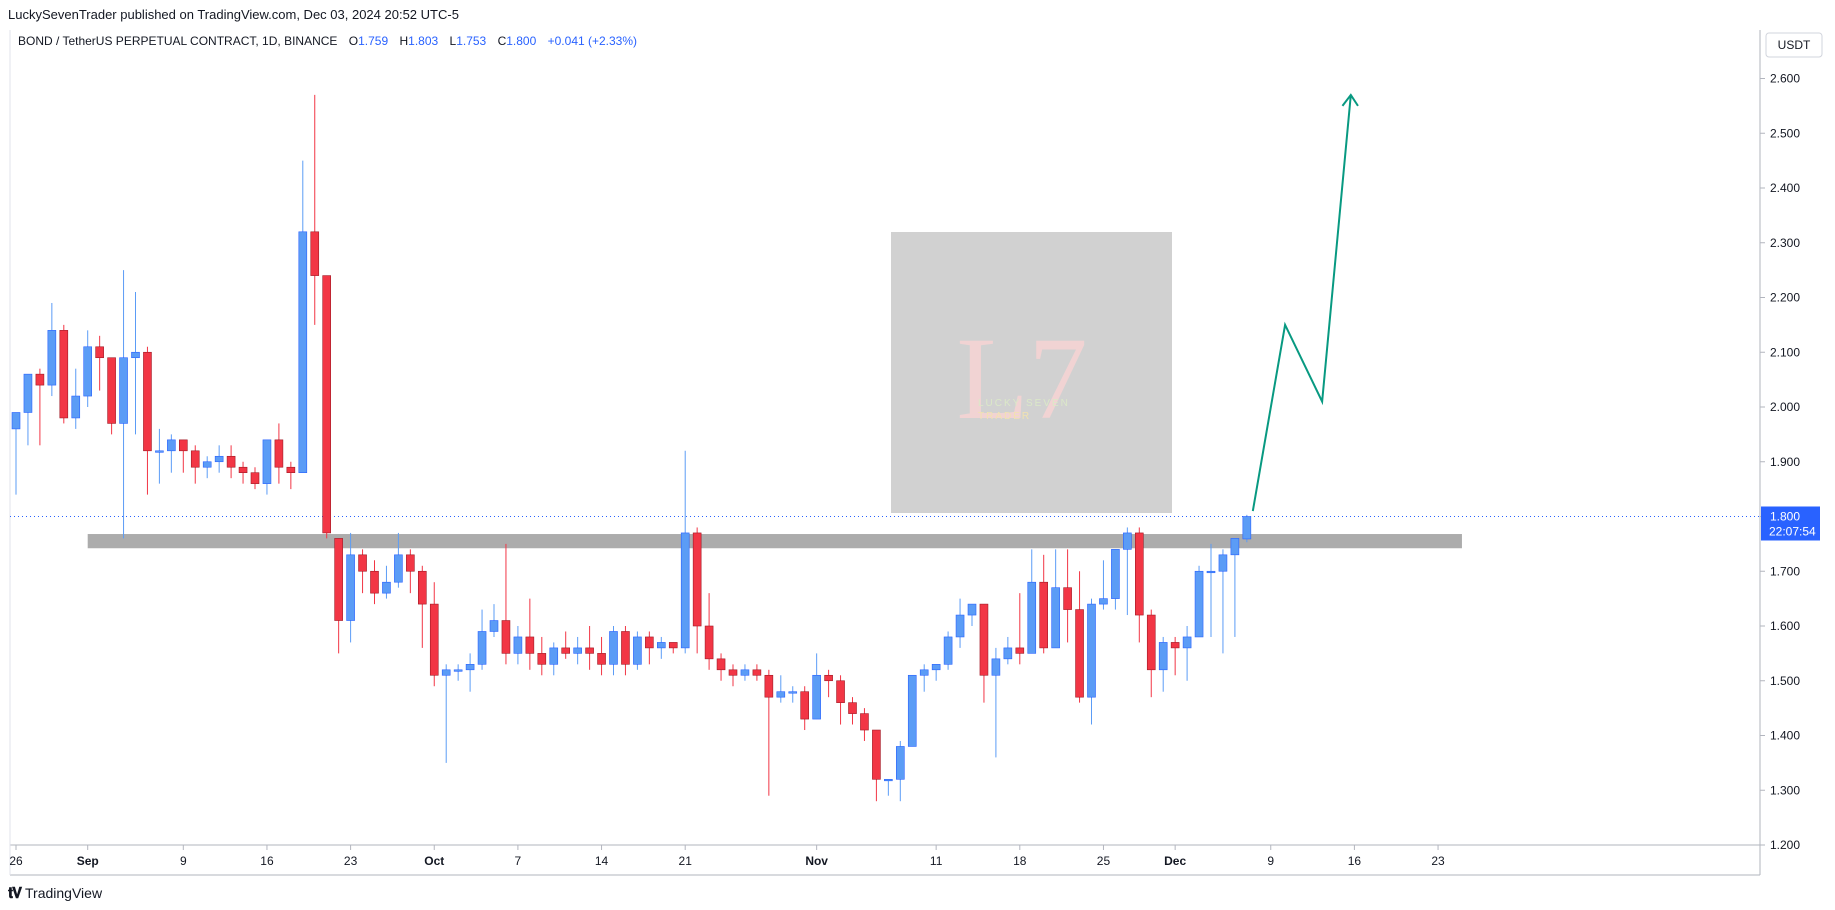 The image size is (1835, 910). Describe the element at coordinates (353, 41) in the screenshot. I see `open-label: O` at that location.